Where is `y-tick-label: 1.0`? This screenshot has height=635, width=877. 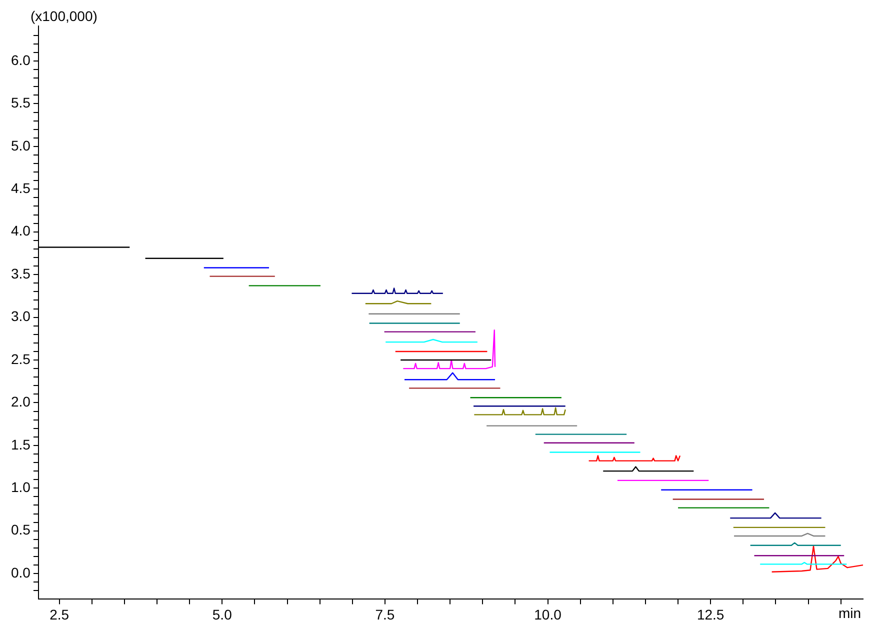 y-tick-label: 1.0 is located at coordinates (20, 487).